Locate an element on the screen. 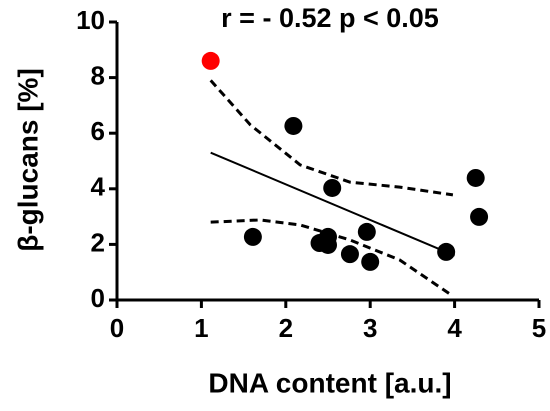 This screenshot has width=550, height=411. chart-title: r = - 0.52 p < 0.05 is located at coordinates (330, 18).